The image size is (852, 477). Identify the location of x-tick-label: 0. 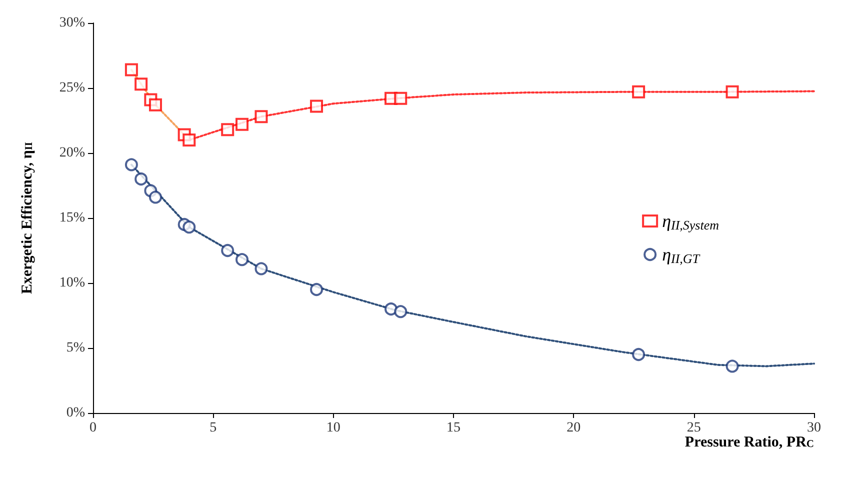
(93, 428).